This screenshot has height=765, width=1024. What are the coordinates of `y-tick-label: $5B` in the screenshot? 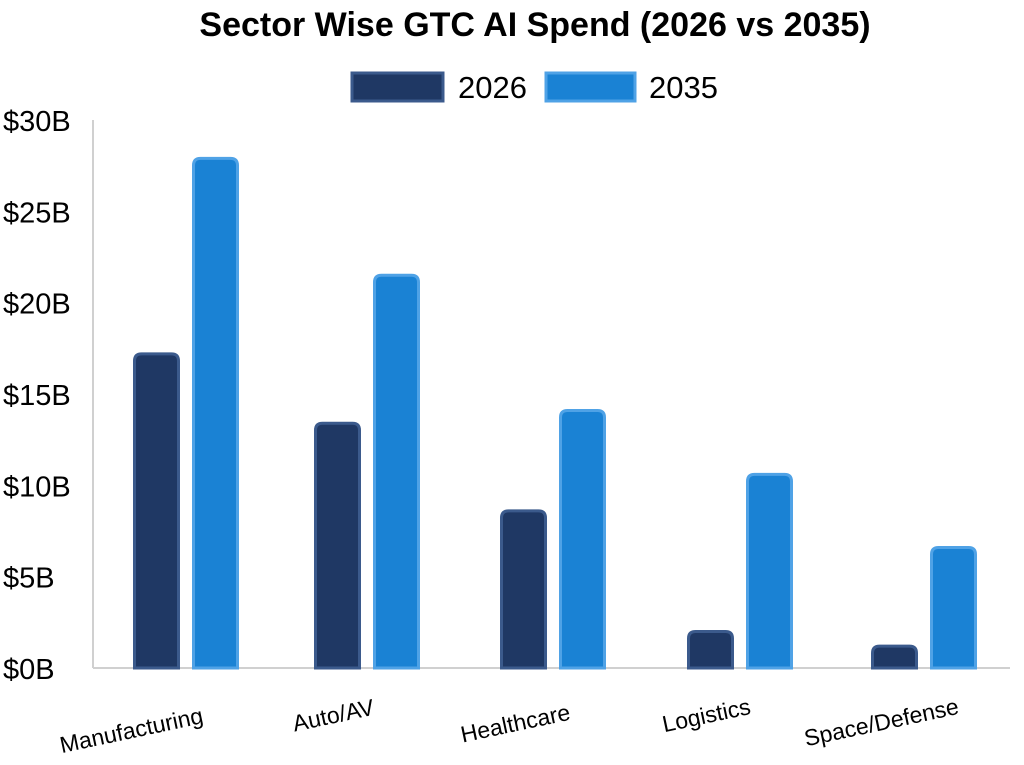 It's located at (29, 579).